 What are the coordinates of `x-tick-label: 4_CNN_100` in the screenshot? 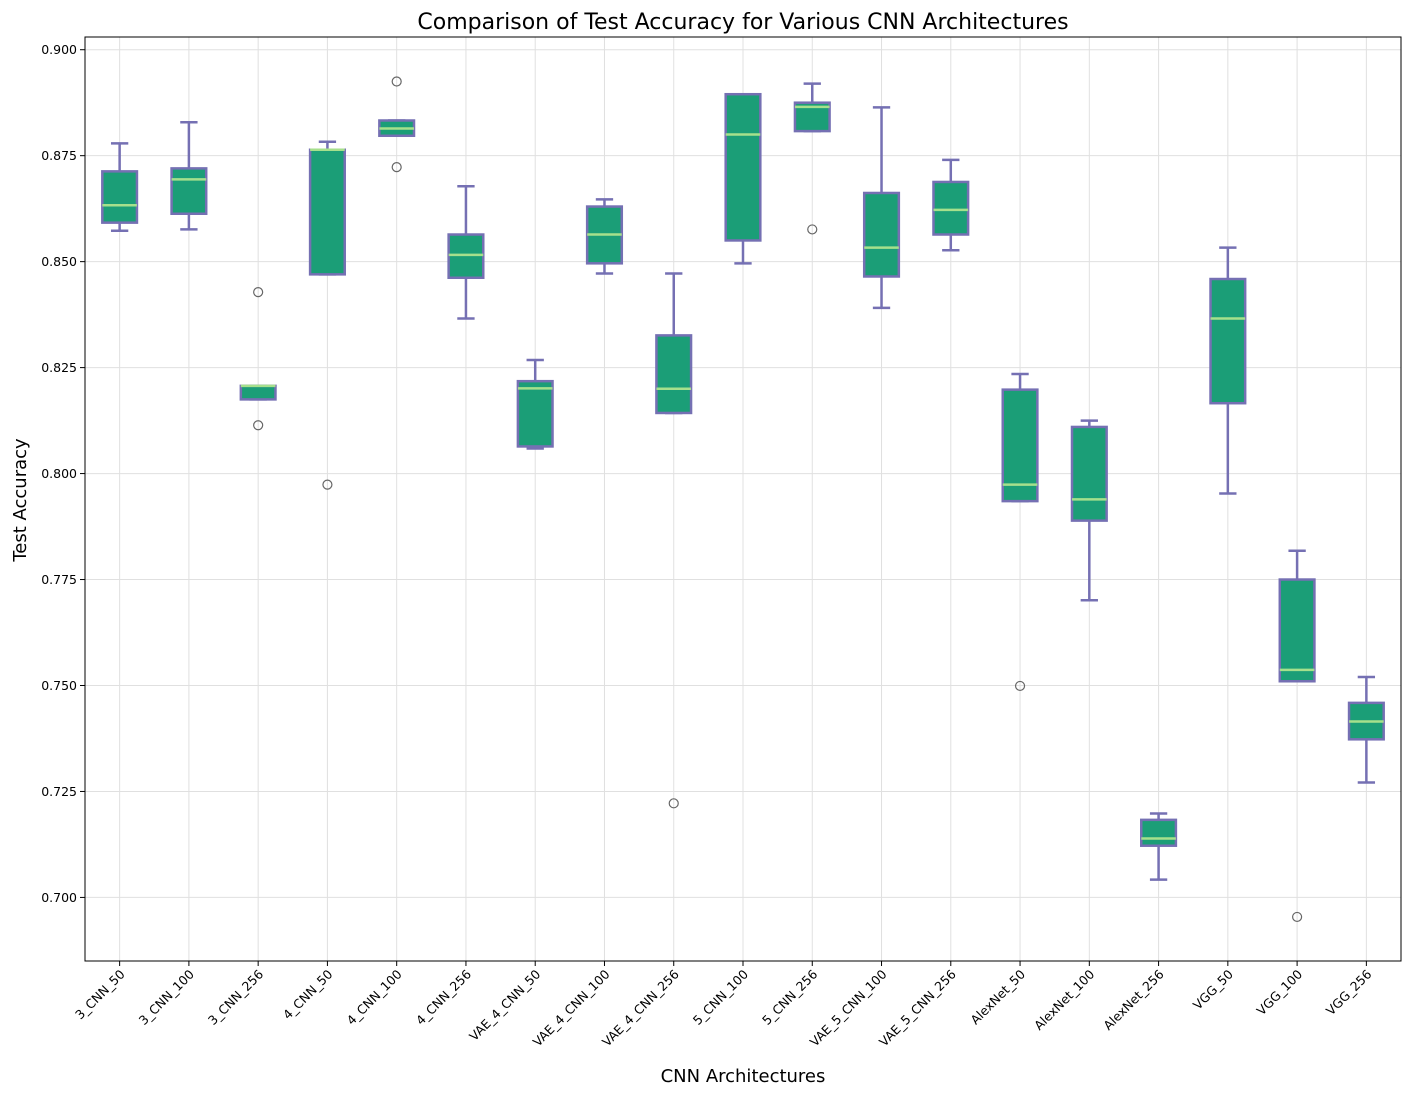 It's located at (373, 996).